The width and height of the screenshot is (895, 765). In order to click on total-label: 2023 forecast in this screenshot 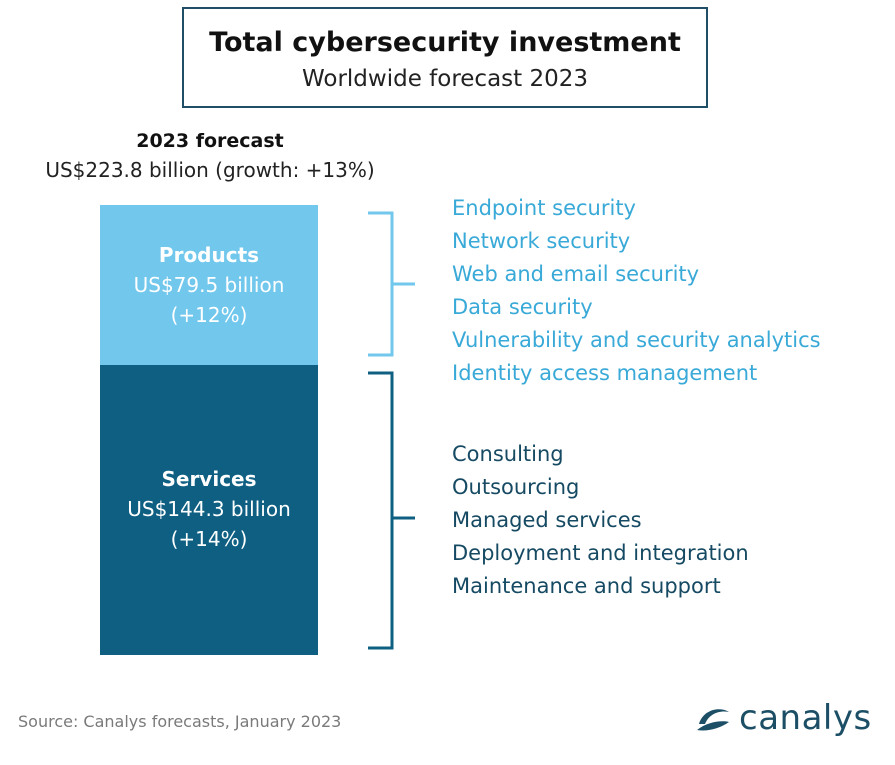, I will do `click(210, 141)`.